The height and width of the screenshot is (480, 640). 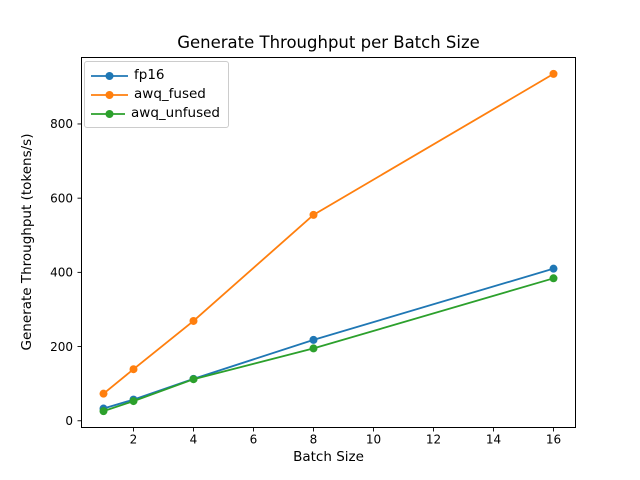 I want to click on y-tick-label: 400, so click(x=61, y=273).